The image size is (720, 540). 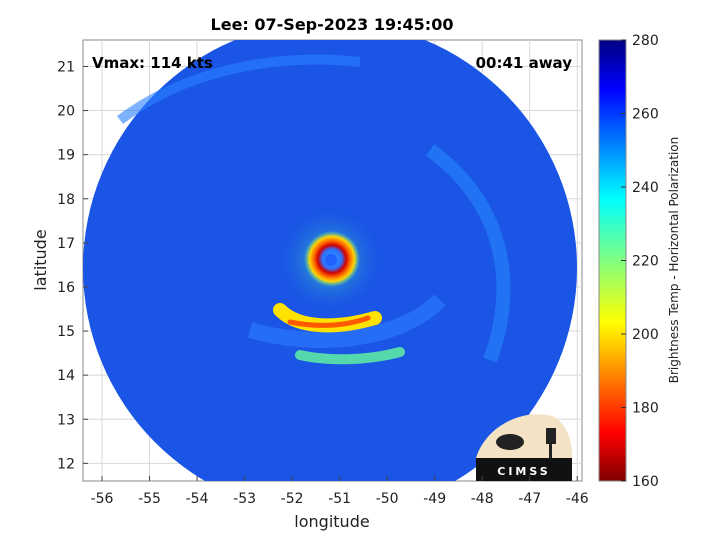 What do you see at coordinates (66, 288) in the screenshot?
I see `y-tick-label: 16` at bounding box center [66, 288].